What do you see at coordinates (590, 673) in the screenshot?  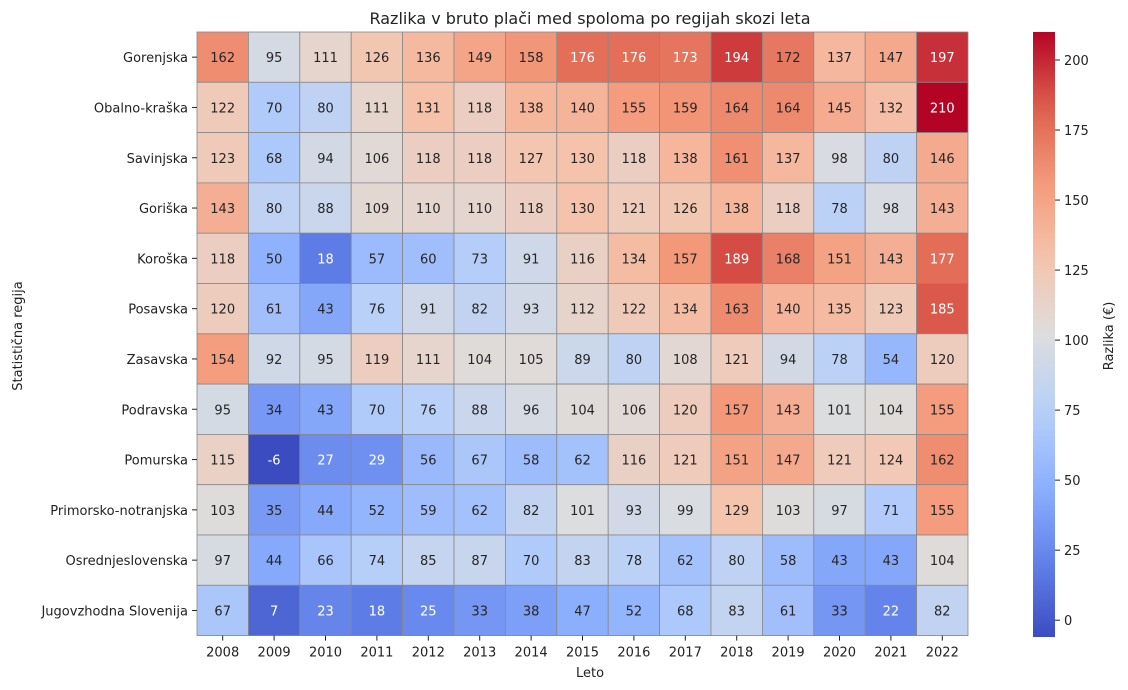 I see `x-axis-label: Leto` at bounding box center [590, 673].